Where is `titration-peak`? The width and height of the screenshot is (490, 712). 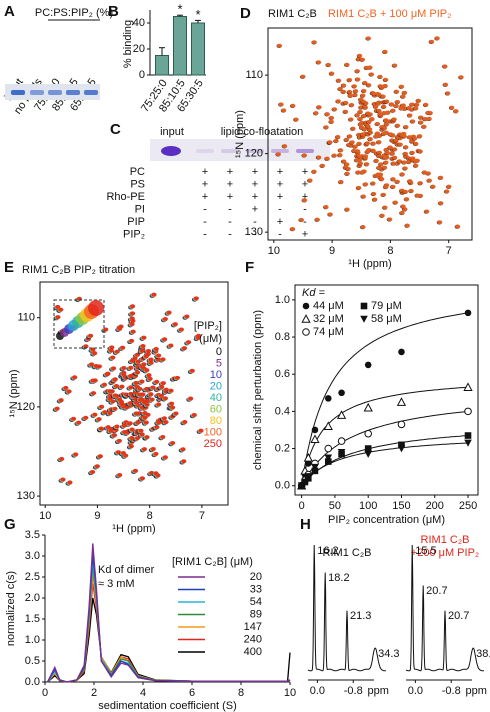 titration-peak is located at coordinates (96, 308).